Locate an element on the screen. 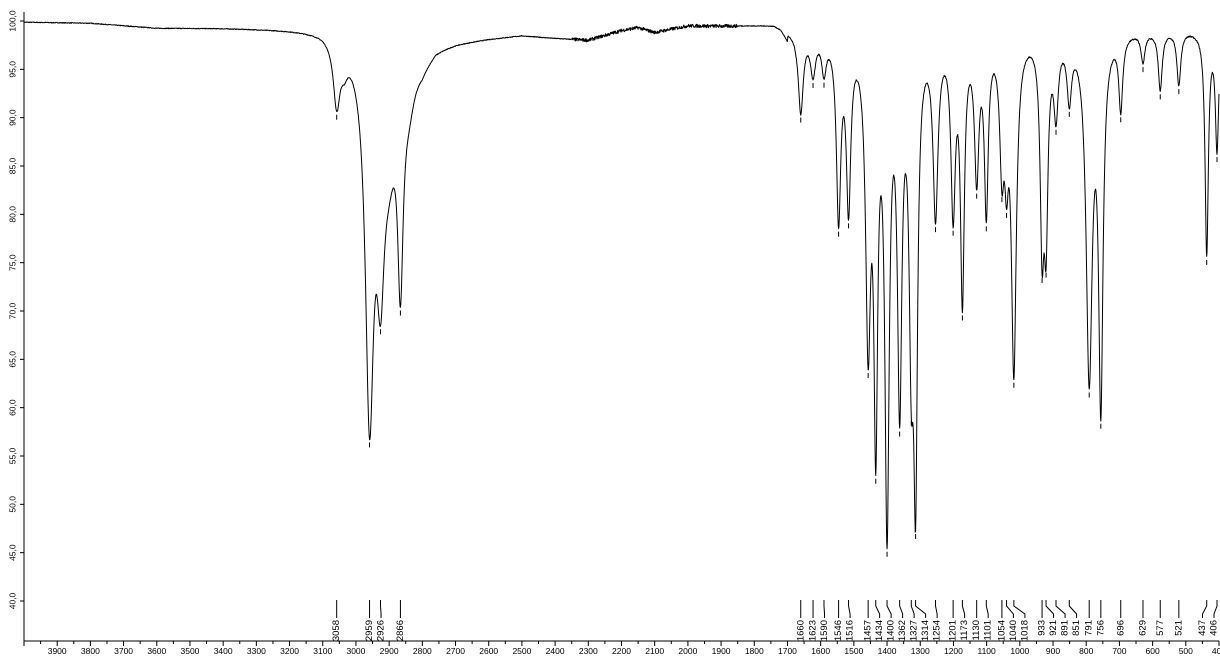 The width and height of the screenshot is (1220, 657). x-tick-label: 1100 is located at coordinates (986, 651).